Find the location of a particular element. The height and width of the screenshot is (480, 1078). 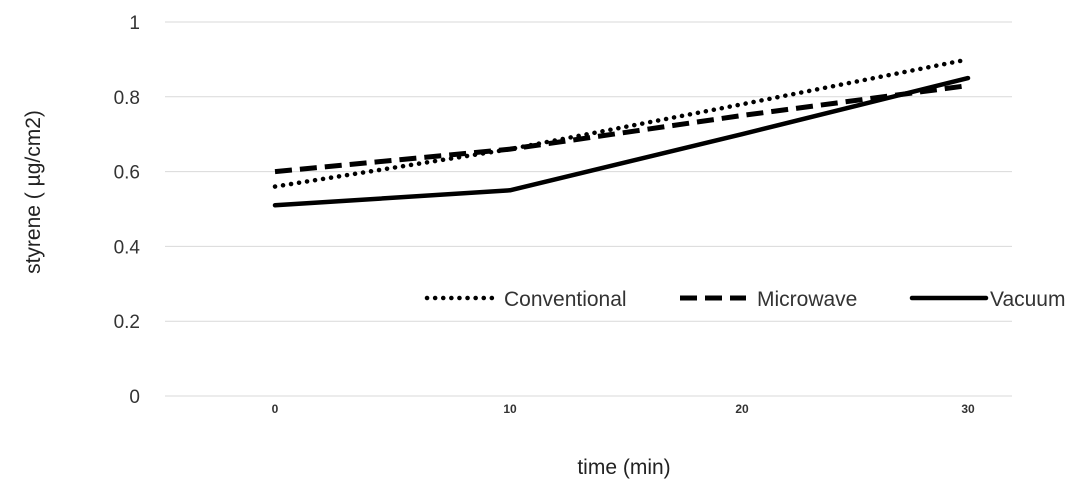

y-axis-title: styrene ( µg/cm2) is located at coordinates (33, 192).